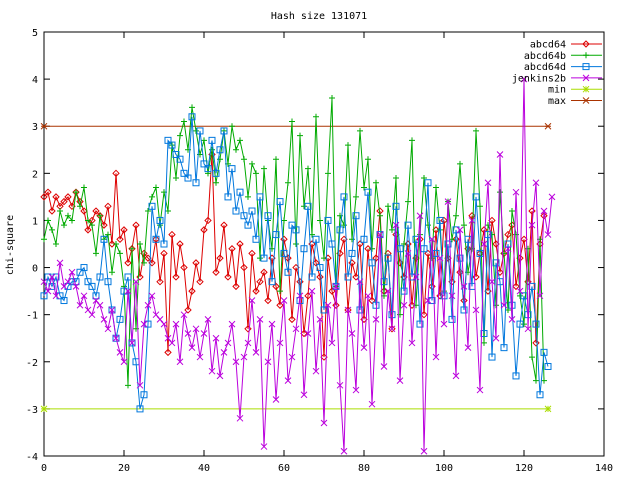 This screenshot has width=640, height=480. Describe the element at coordinates (586, 100) in the screenshot. I see `legend-marker-max` at that location.